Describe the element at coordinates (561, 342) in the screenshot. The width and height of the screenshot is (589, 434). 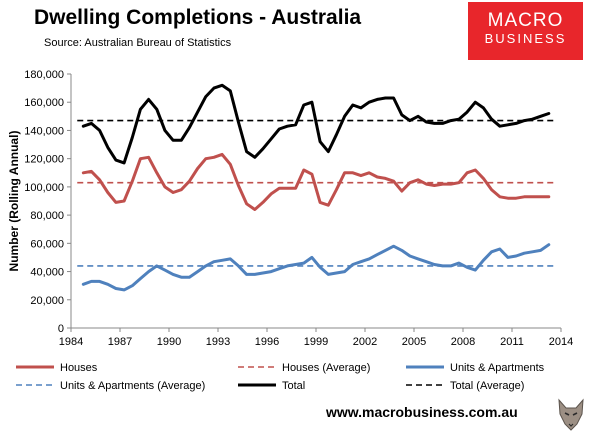
I see `x-tick-label: 2014` at that location.